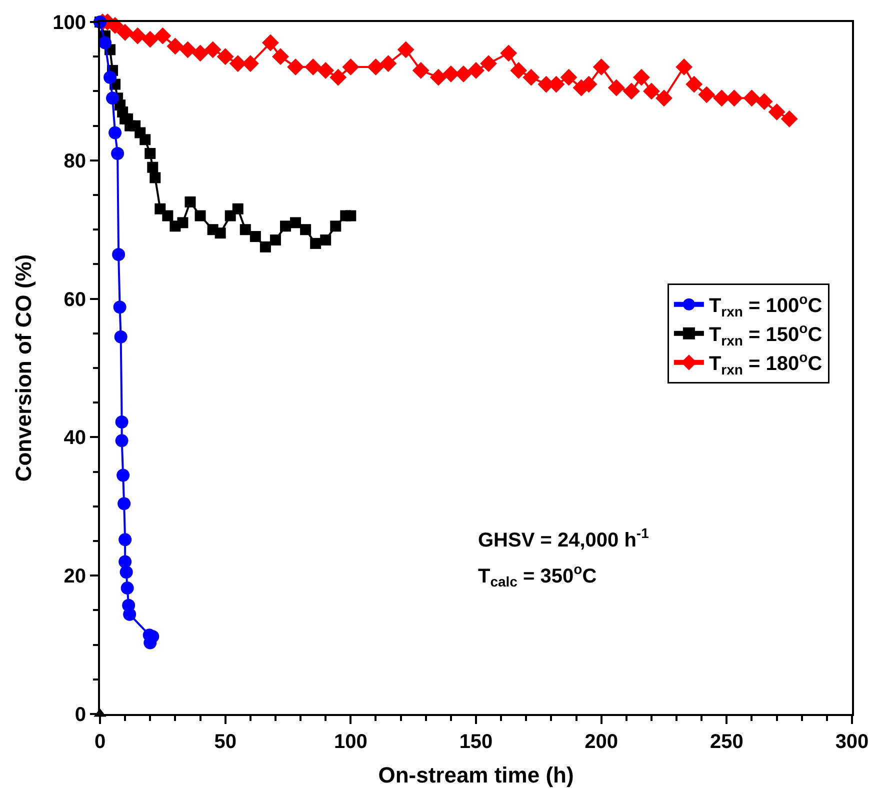  I want to click on legend-label: T$_{rxn}$ = 150$^{o}$C, so click(765, 334).